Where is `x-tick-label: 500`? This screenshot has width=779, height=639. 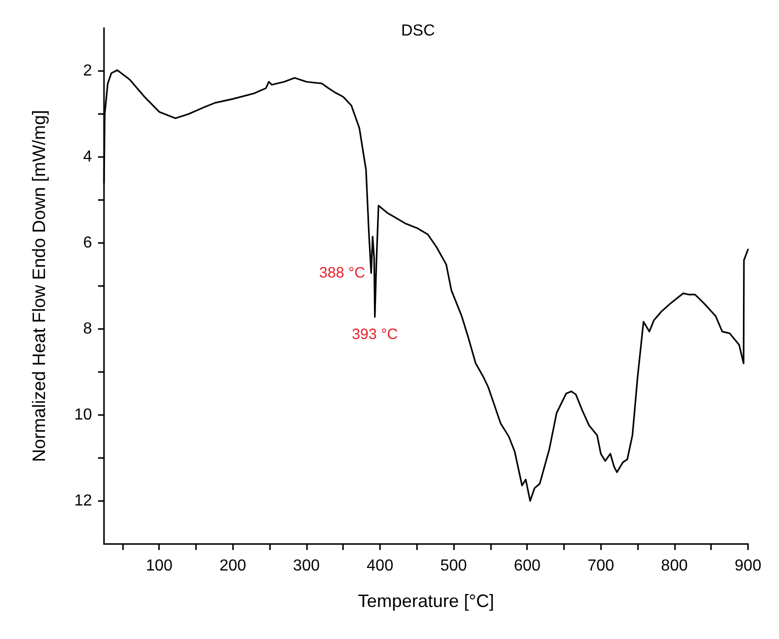
x-tick-label: 500 is located at coordinates (454, 566).